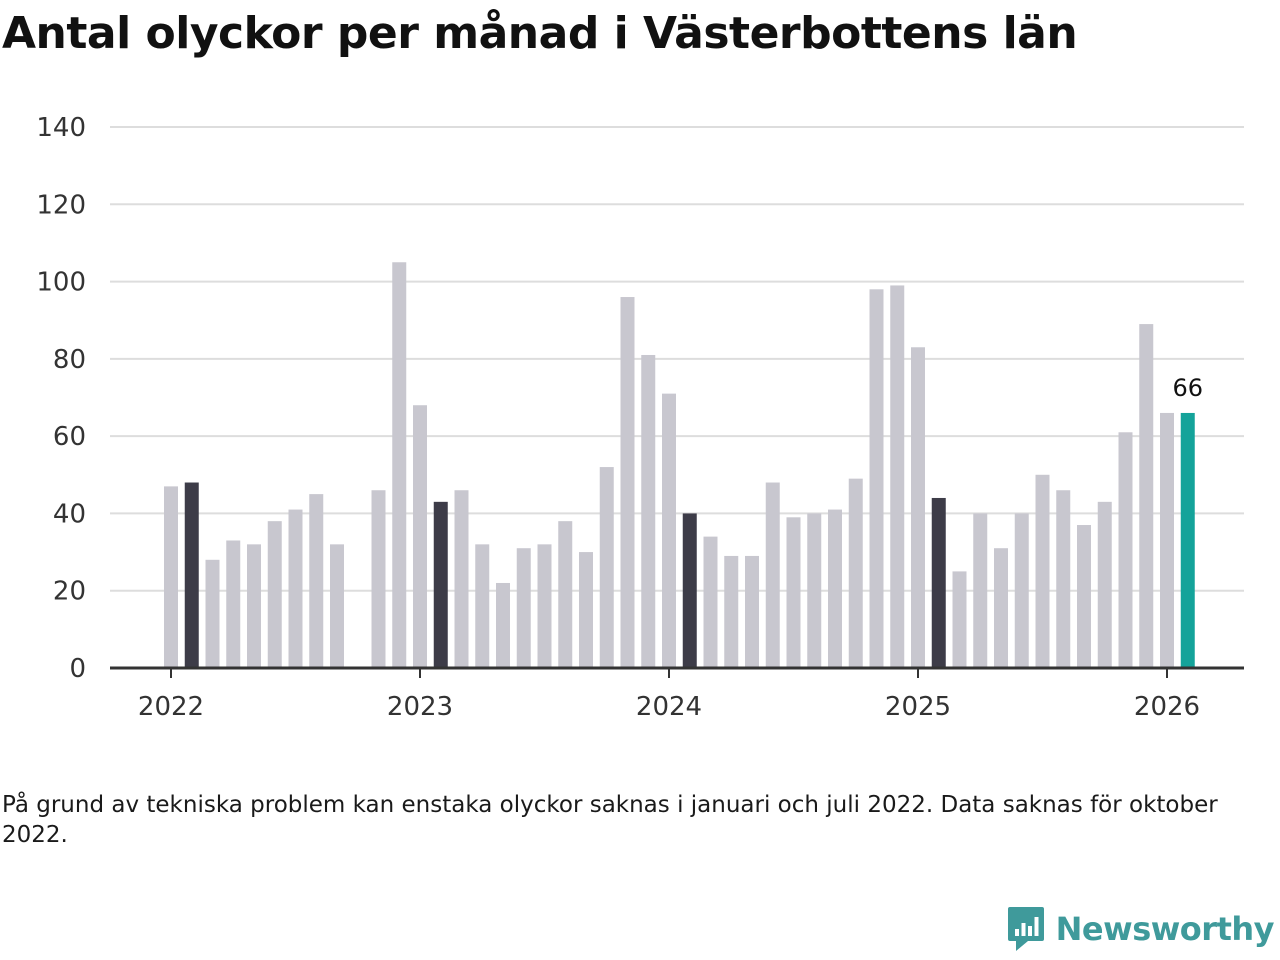 The width and height of the screenshot is (1280, 960). Describe the element at coordinates (69, 360) in the screenshot. I see `y-tick-label: 80` at that location.